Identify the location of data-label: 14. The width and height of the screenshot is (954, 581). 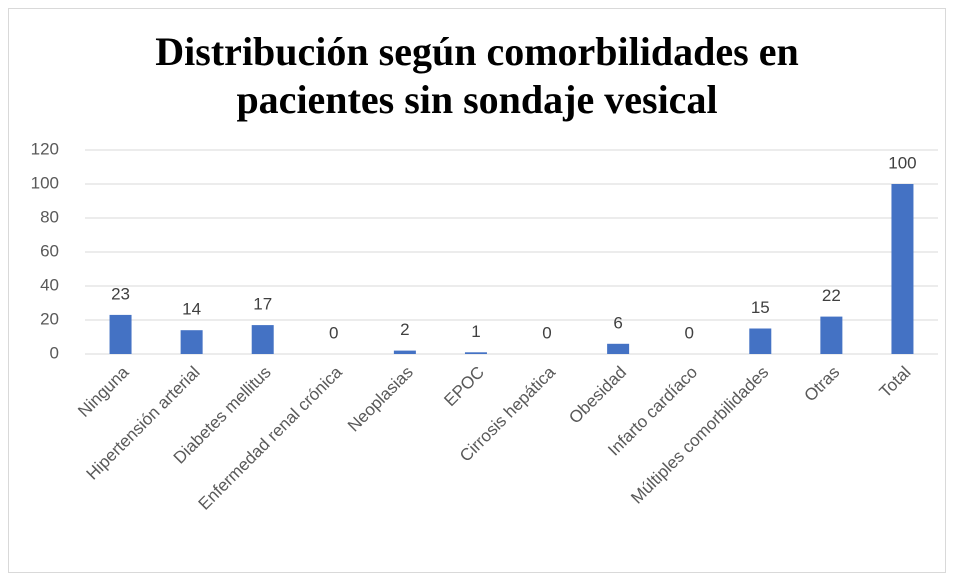
(191, 309).